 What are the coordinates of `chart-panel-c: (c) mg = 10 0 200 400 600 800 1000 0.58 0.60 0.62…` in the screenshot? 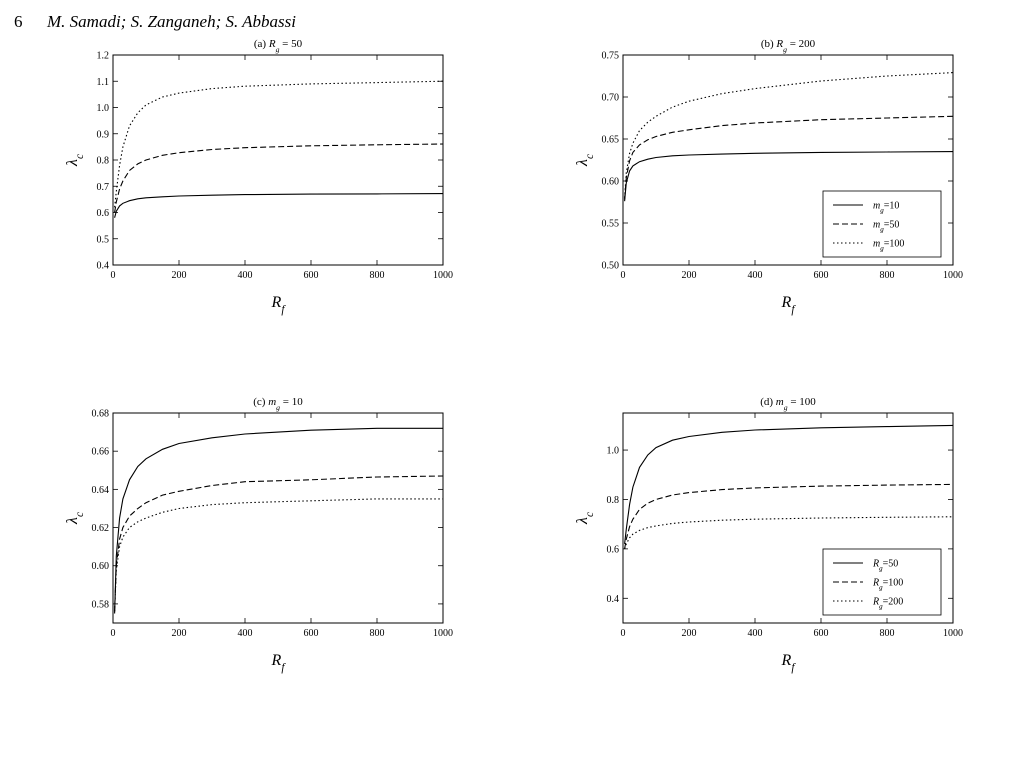 It's located at (258, 539).